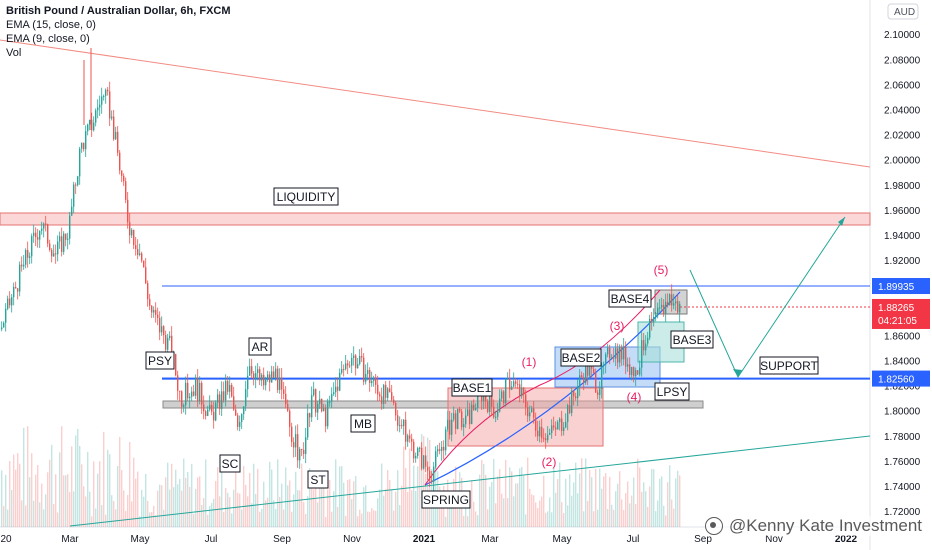 Image resolution: width=932 pixels, height=550 pixels. What do you see at coordinates (901, 313) in the screenshot?
I see `current-price-tag` at bounding box center [901, 313].